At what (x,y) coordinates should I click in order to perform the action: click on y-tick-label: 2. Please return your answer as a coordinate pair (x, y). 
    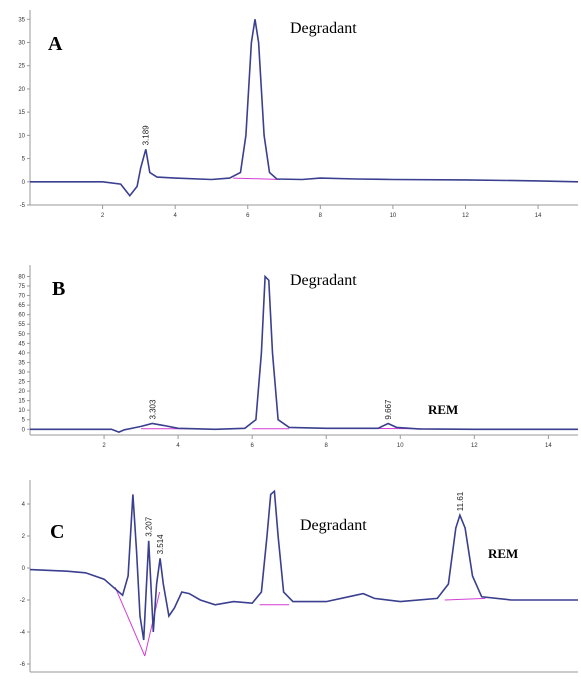
    Looking at the image, I should click on (24, 537).